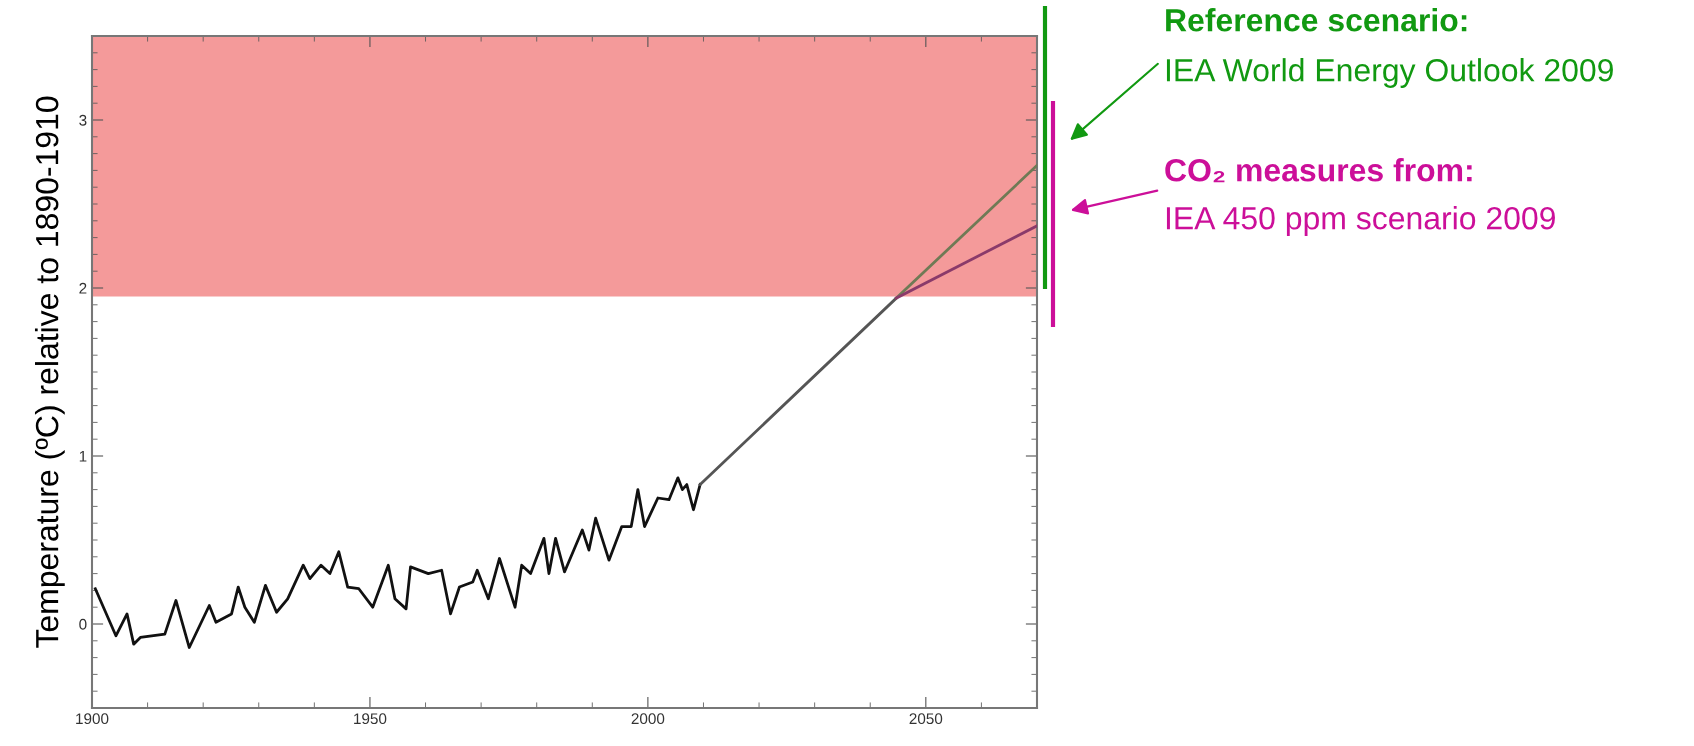  What do you see at coordinates (83, 120) in the screenshot?
I see `y-tick-label: 3` at bounding box center [83, 120].